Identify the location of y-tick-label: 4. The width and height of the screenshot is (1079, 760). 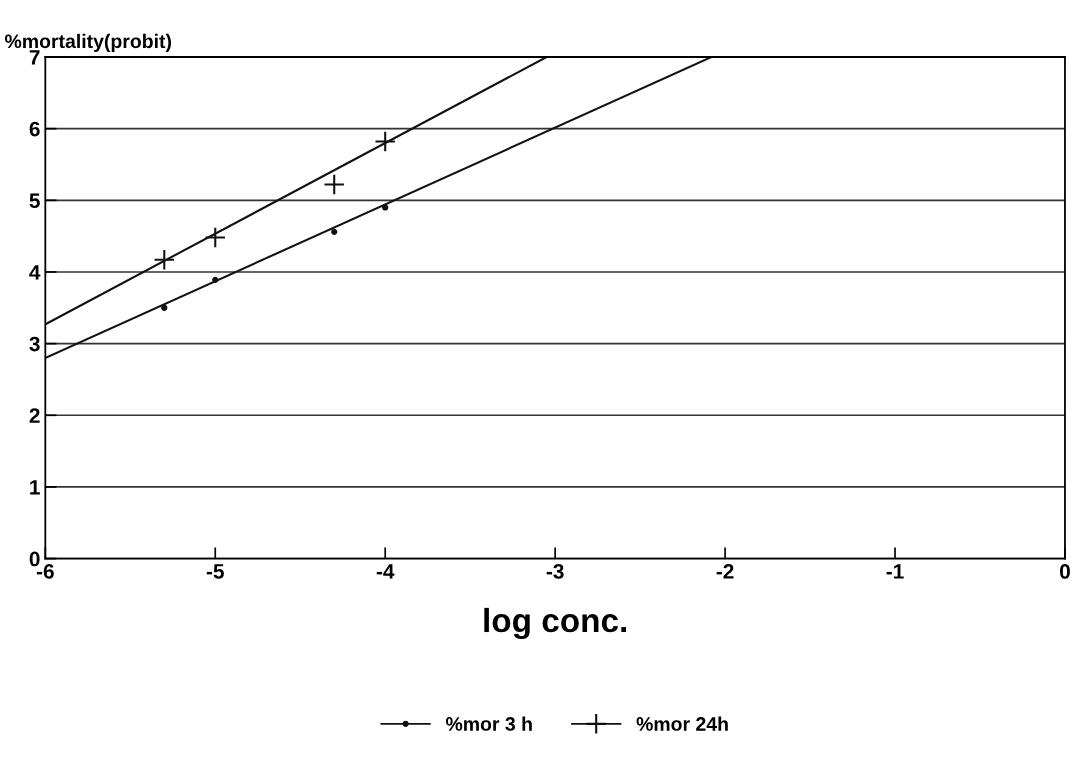
(35, 272).